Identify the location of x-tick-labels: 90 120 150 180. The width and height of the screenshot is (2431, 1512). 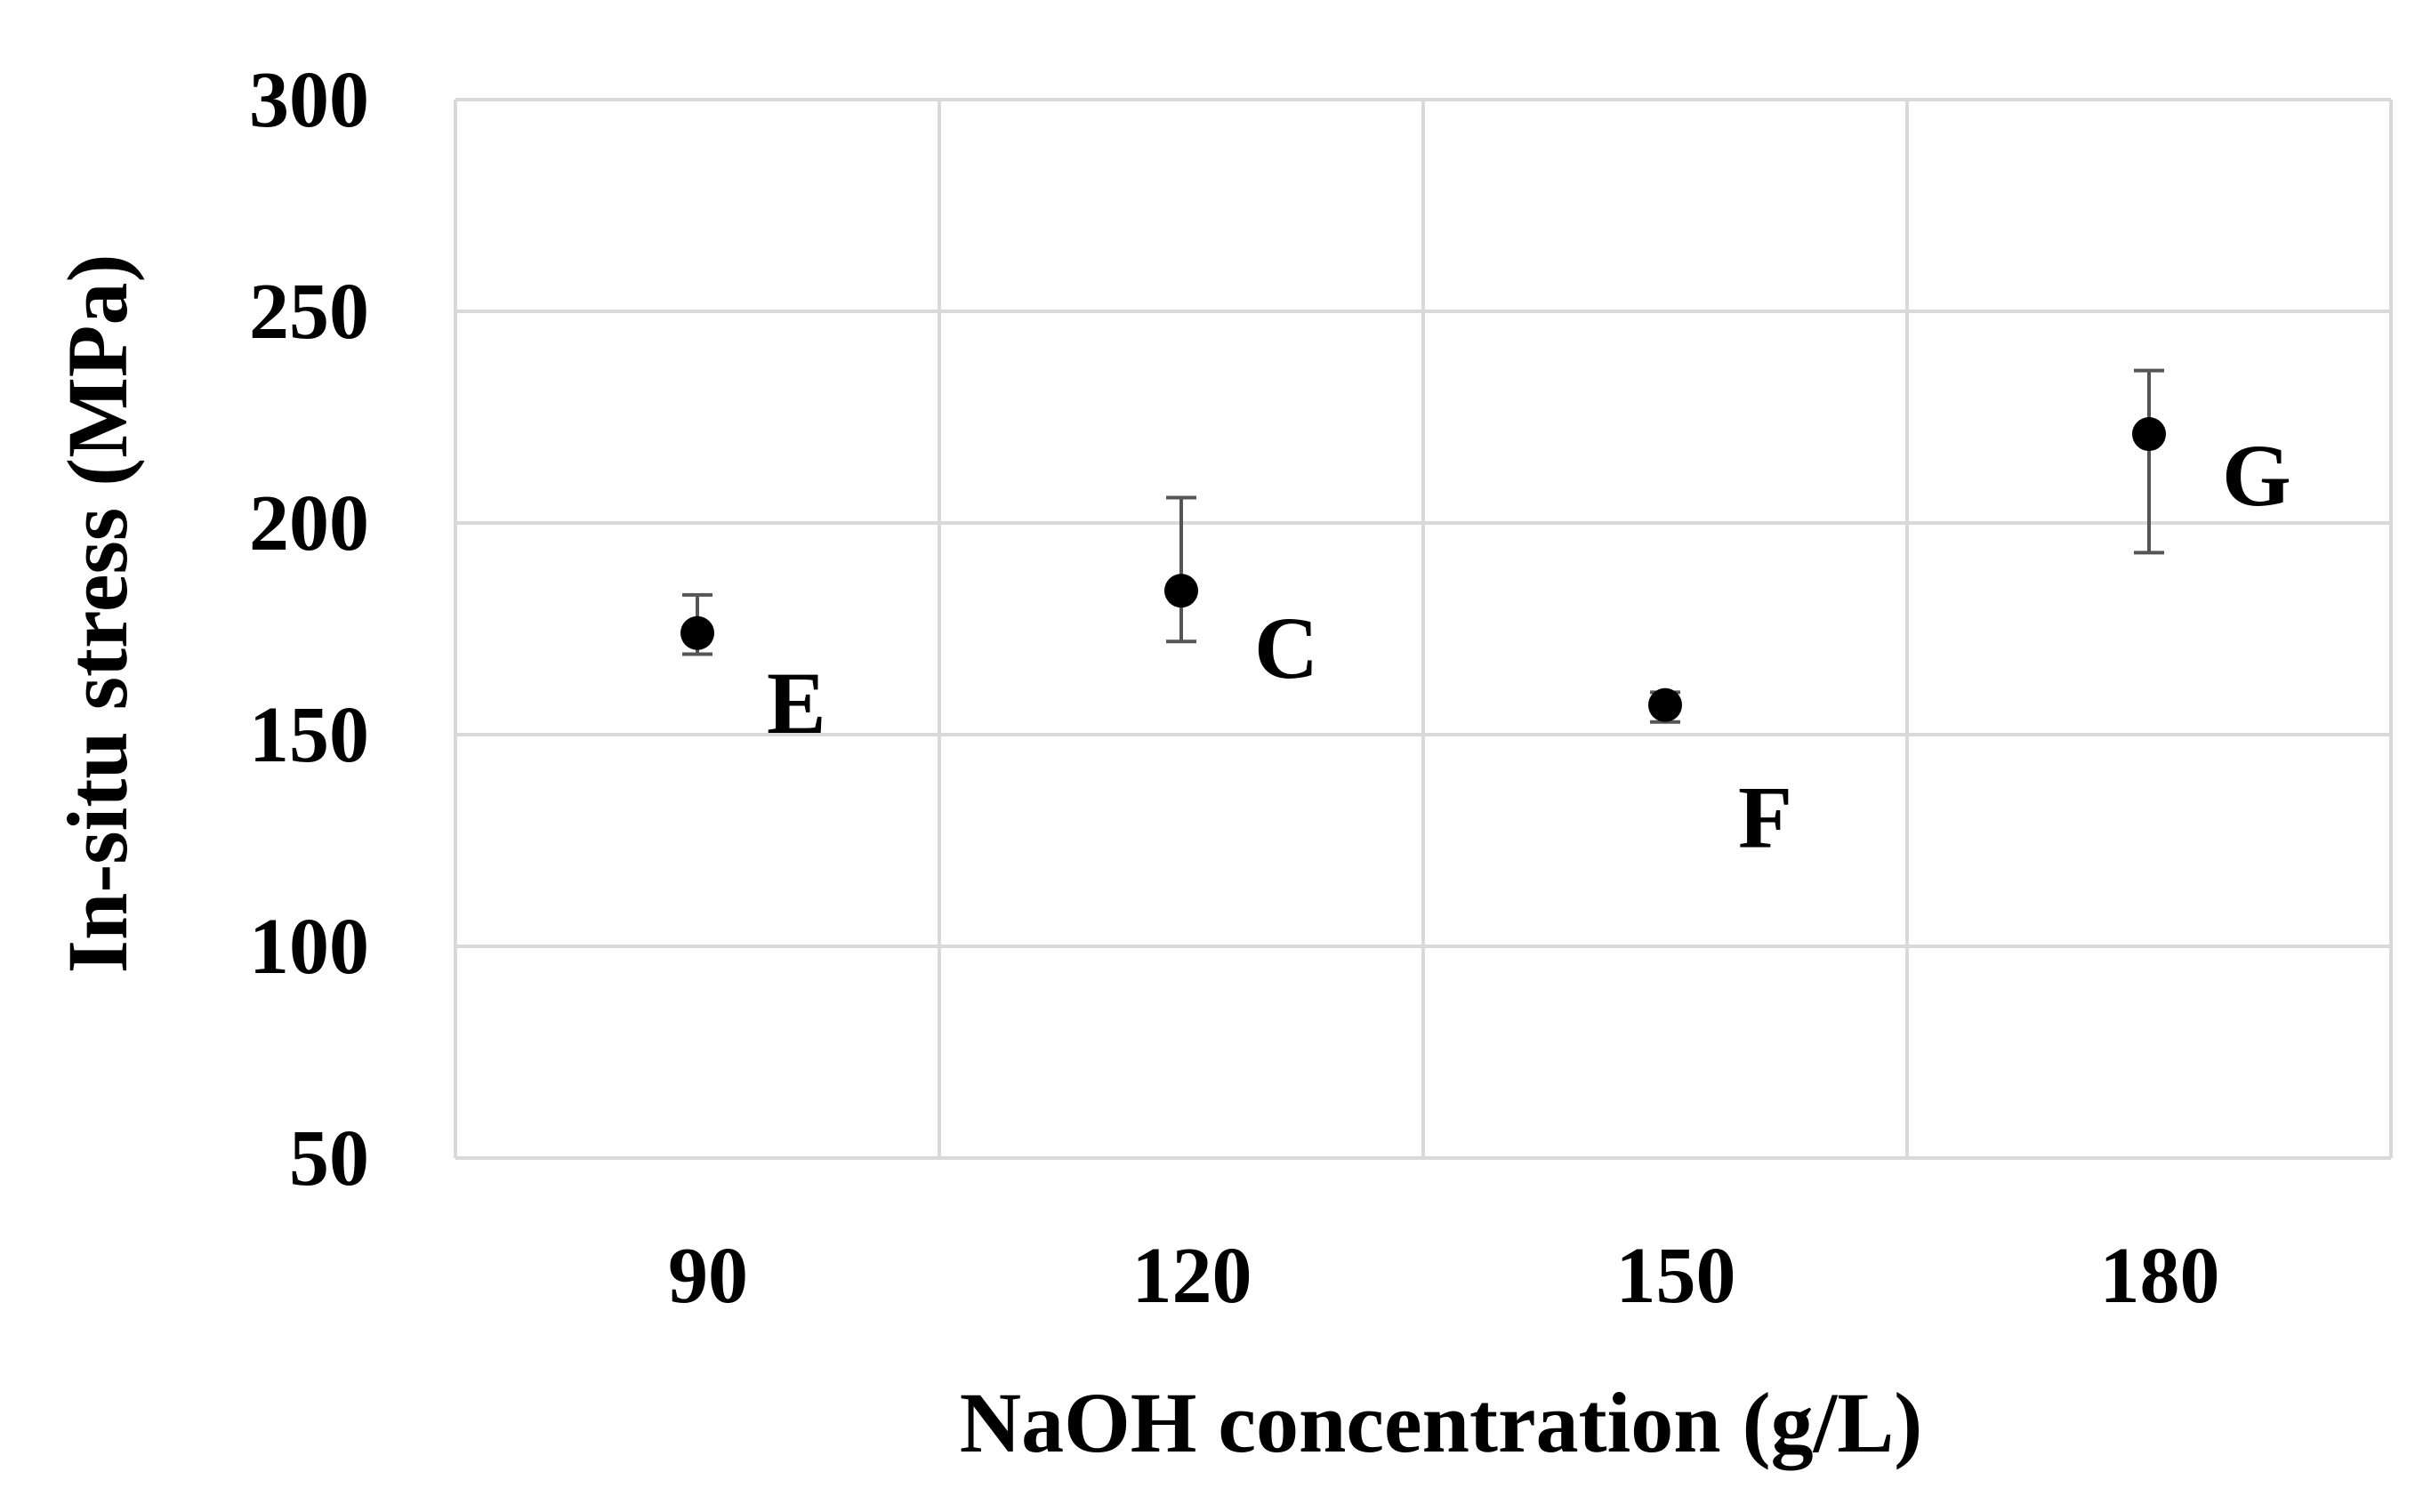
(1444, 1276).